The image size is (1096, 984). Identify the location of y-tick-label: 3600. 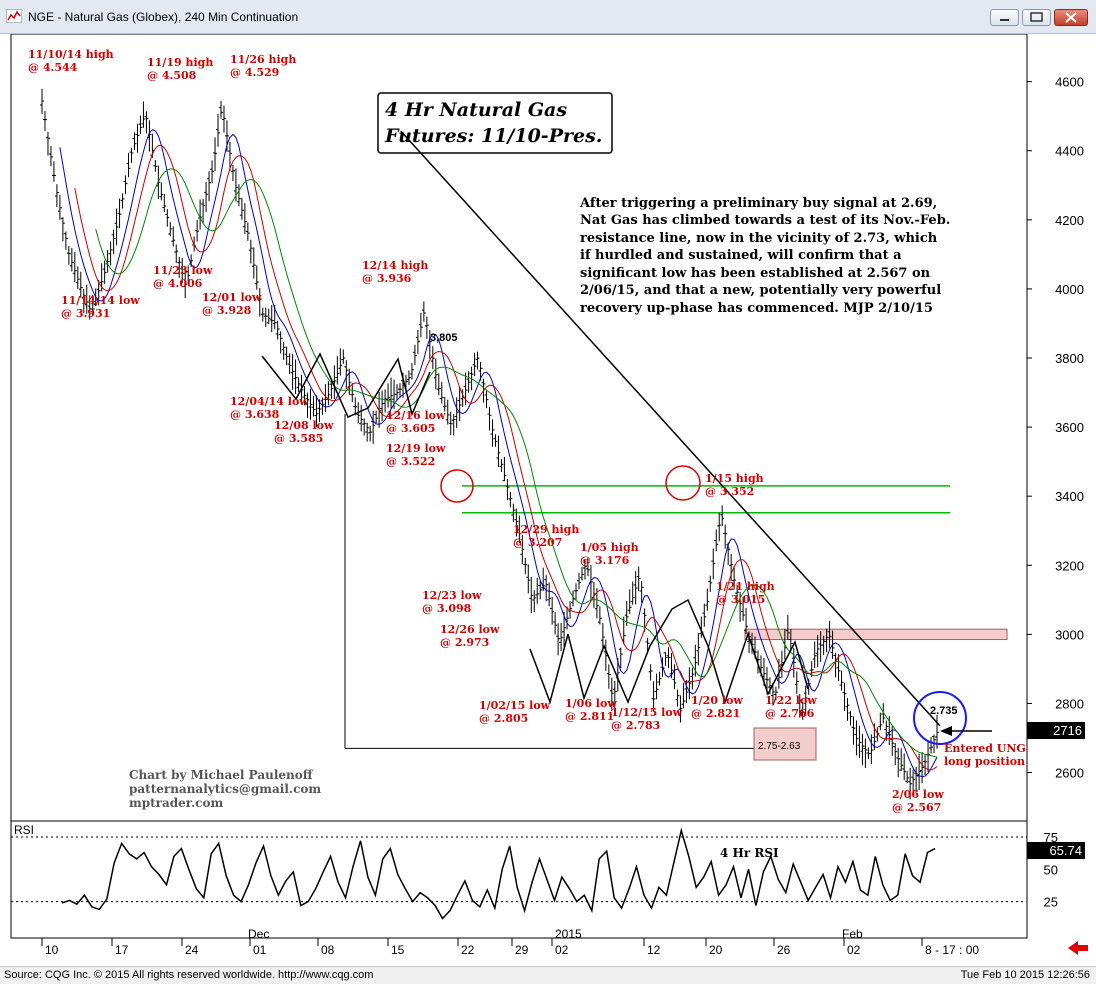
(1069, 427).